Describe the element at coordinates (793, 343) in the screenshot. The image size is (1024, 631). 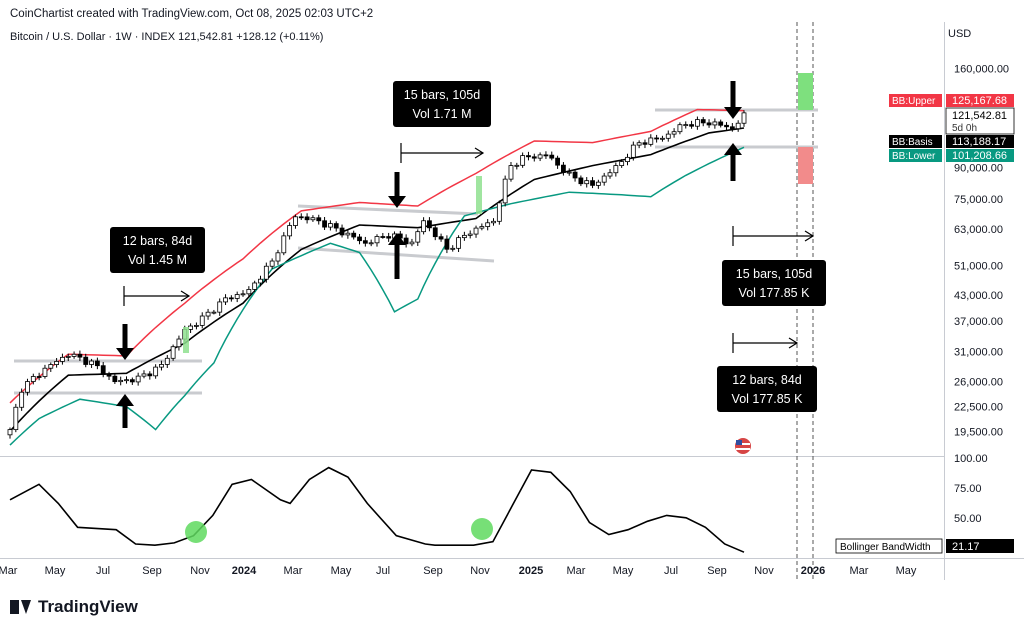
I see `measure-arrowhead` at that location.